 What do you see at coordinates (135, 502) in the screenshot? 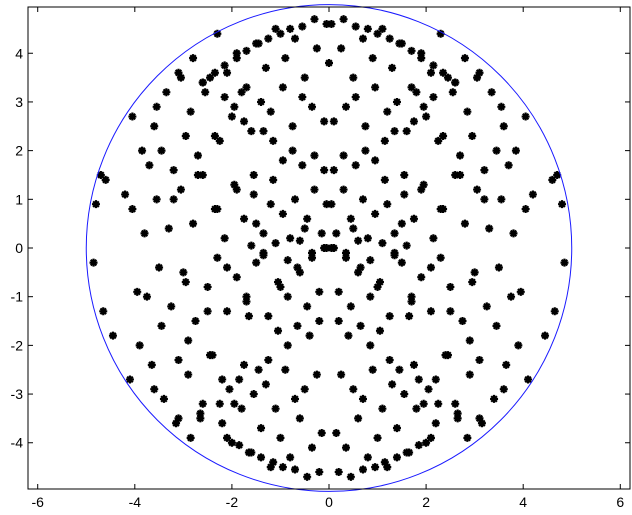
I see `x-tick-label: -4` at bounding box center [135, 502].